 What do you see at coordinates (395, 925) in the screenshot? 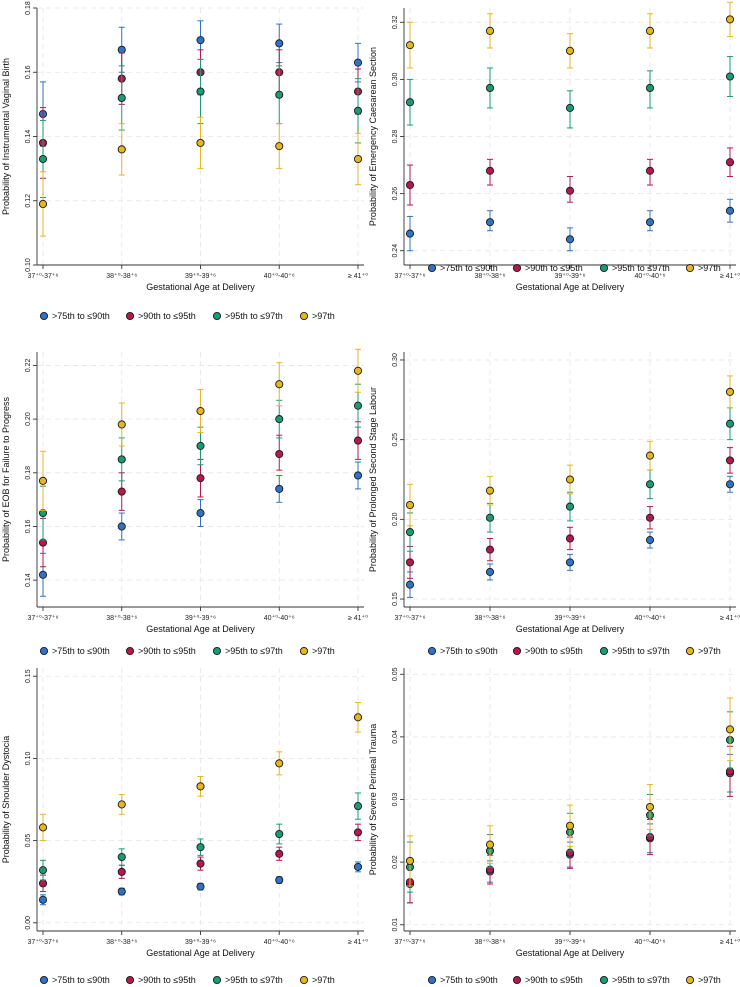
I see `y-tick-label: 0.01` at bounding box center [395, 925].